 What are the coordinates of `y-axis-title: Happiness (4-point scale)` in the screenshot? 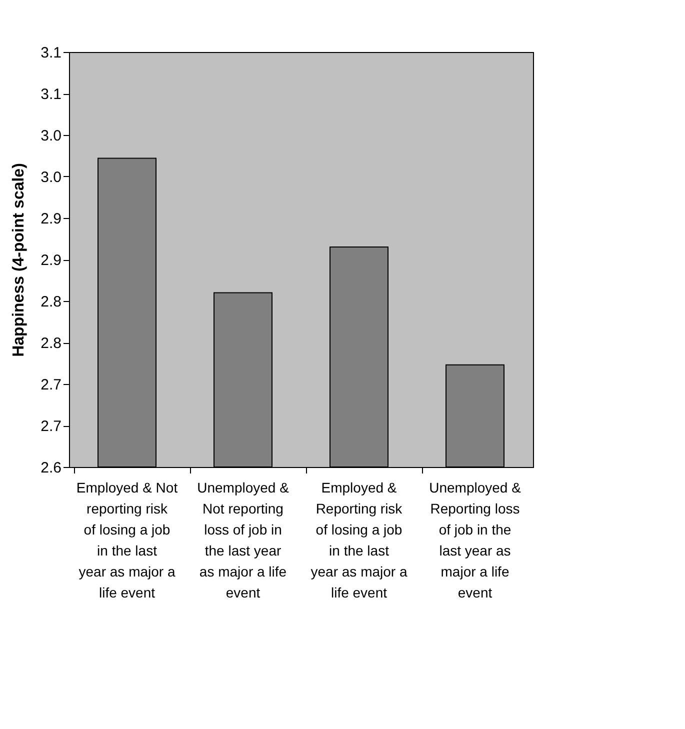 It's located at (19, 260).